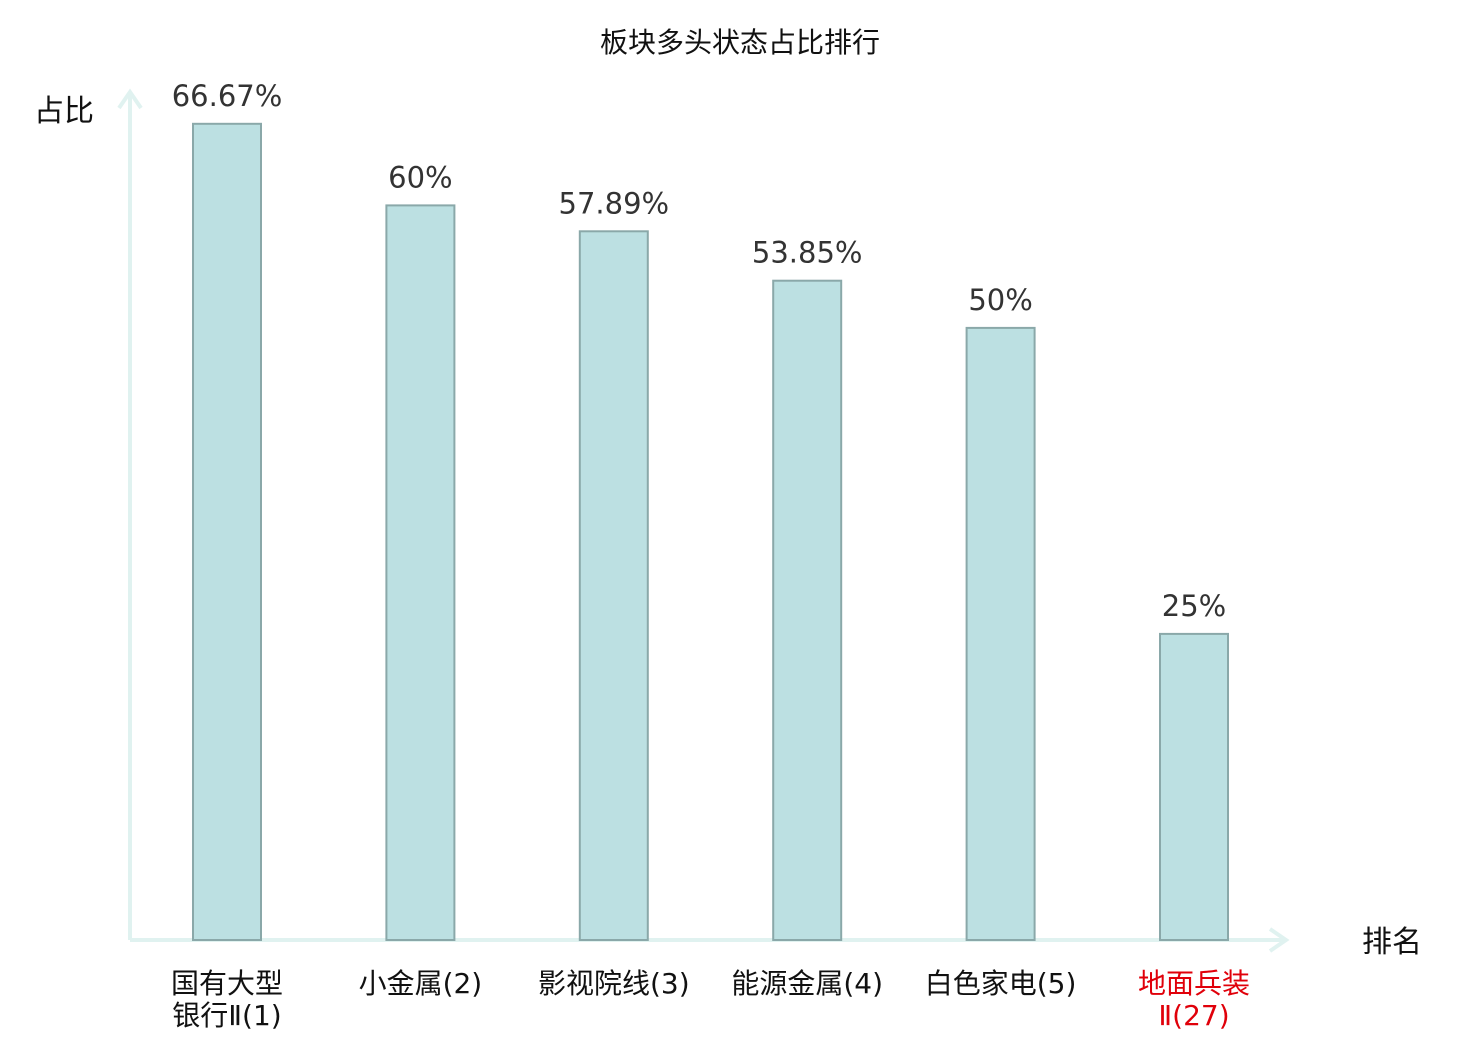 This screenshot has height=1044, width=1480. What do you see at coordinates (1279, 940) in the screenshot?
I see `x-axis-arrow` at bounding box center [1279, 940].